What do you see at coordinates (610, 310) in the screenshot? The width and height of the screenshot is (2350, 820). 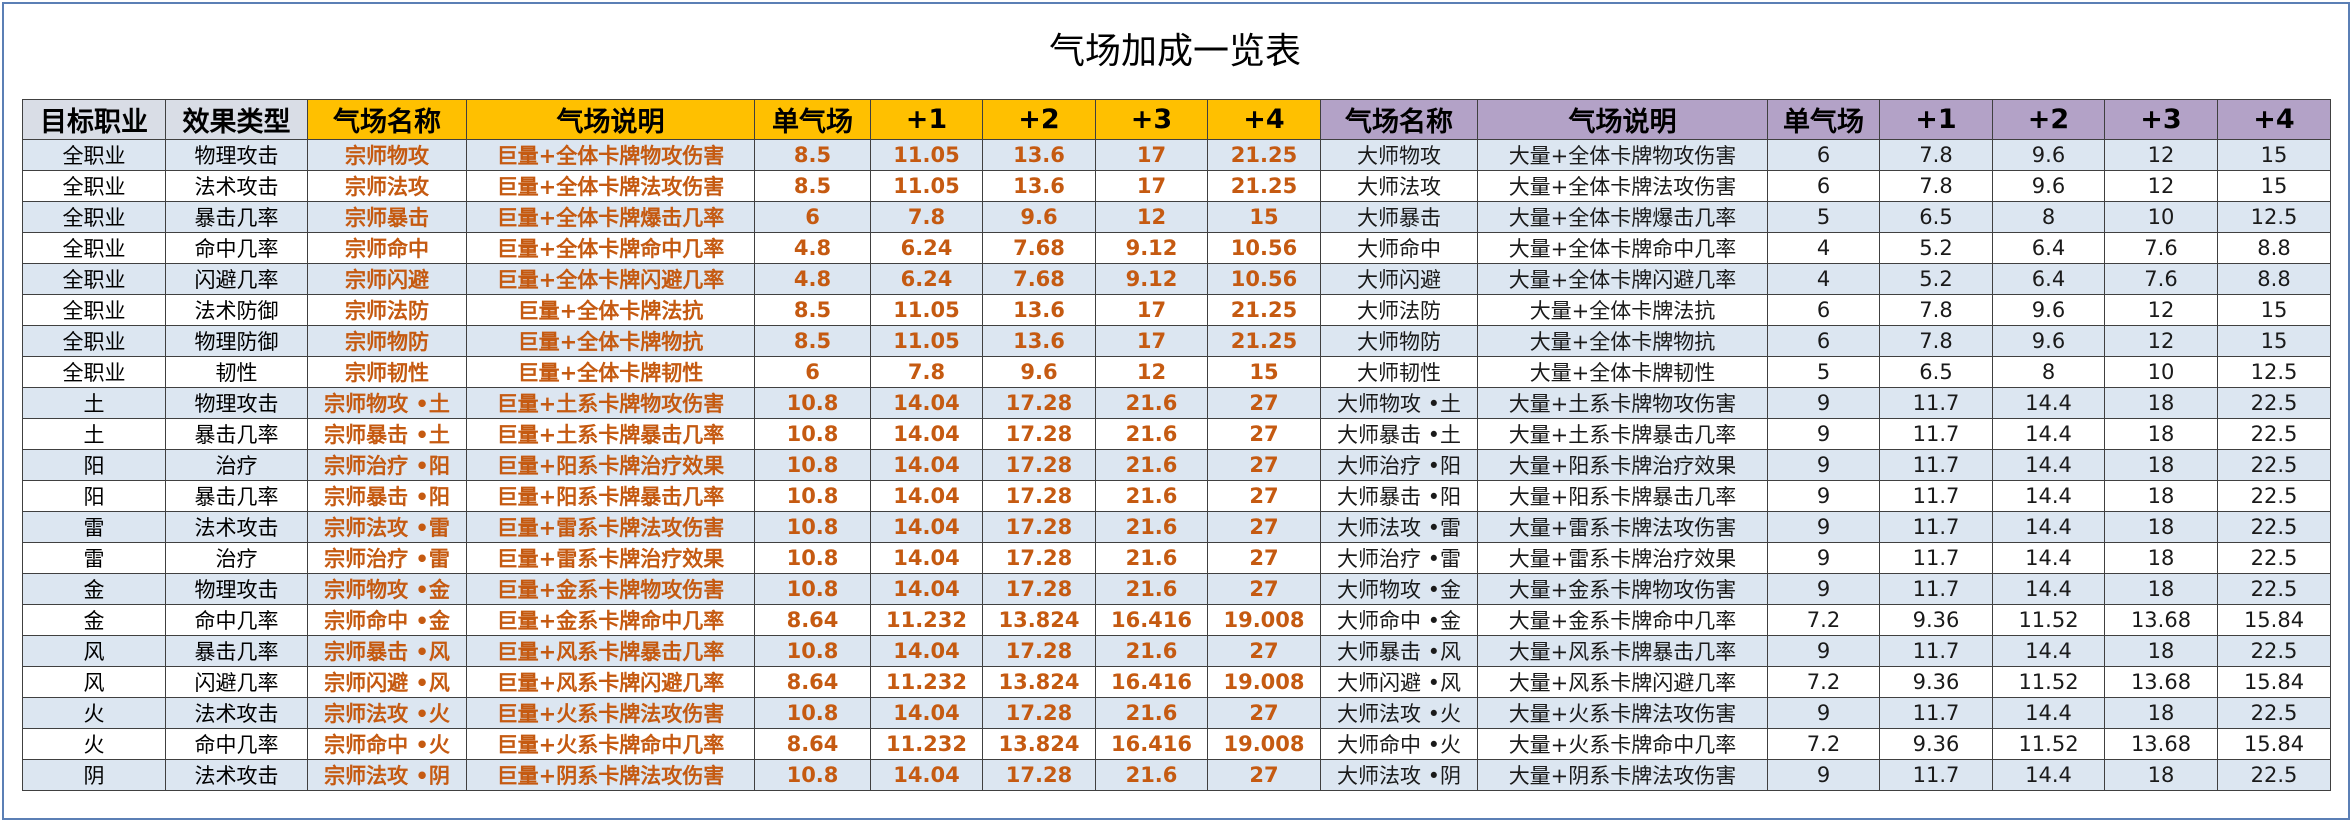 I see `table-cell: 巨量+全体卡牌法抗` at bounding box center [610, 310].